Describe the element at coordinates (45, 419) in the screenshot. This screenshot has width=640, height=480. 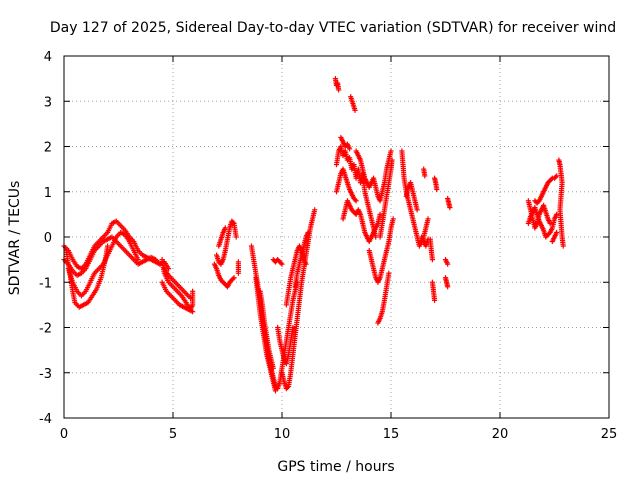
I see `y-tick-label: -4` at that location.